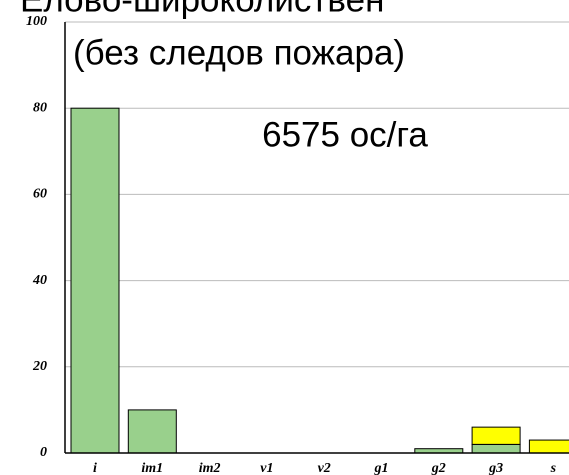  What do you see at coordinates (152, 468) in the screenshot?
I see `x-tick-label: im1` at bounding box center [152, 468].